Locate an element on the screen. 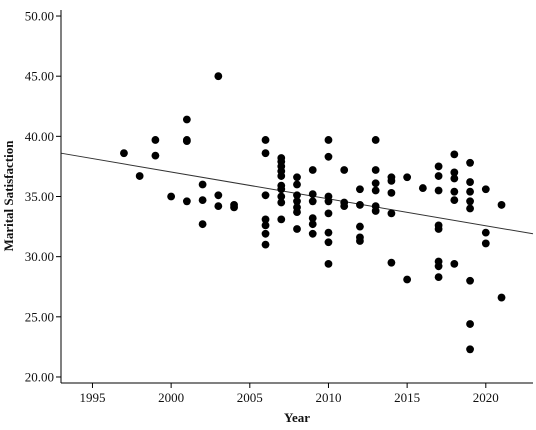  x-tick-label: 2005 is located at coordinates (250, 397).